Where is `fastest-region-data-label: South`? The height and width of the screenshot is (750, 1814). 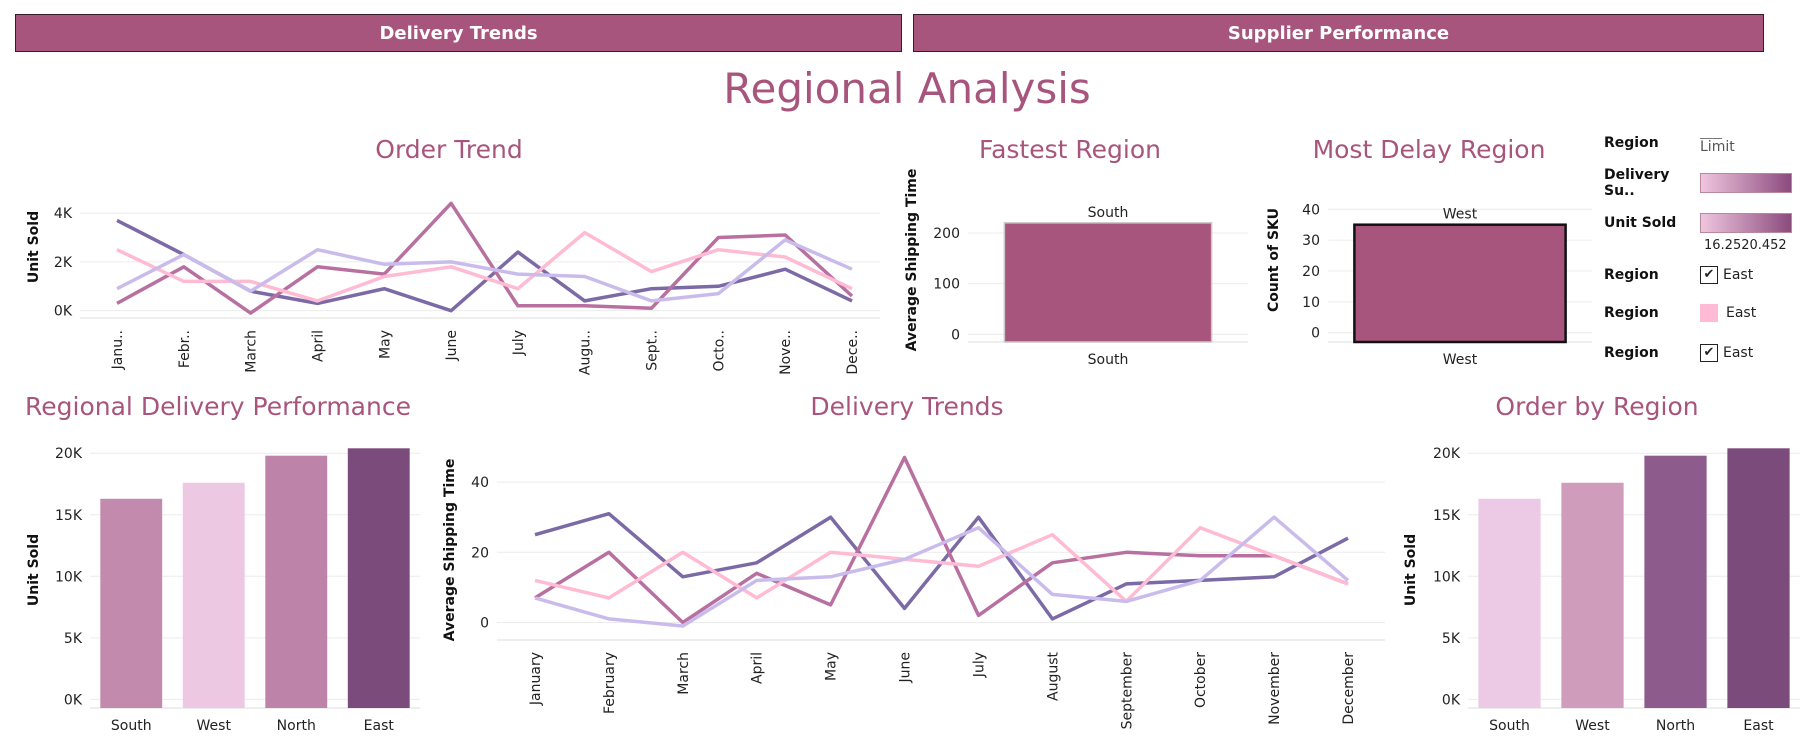
fastest-region-data-label: South is located at coordinates (1108, 213).